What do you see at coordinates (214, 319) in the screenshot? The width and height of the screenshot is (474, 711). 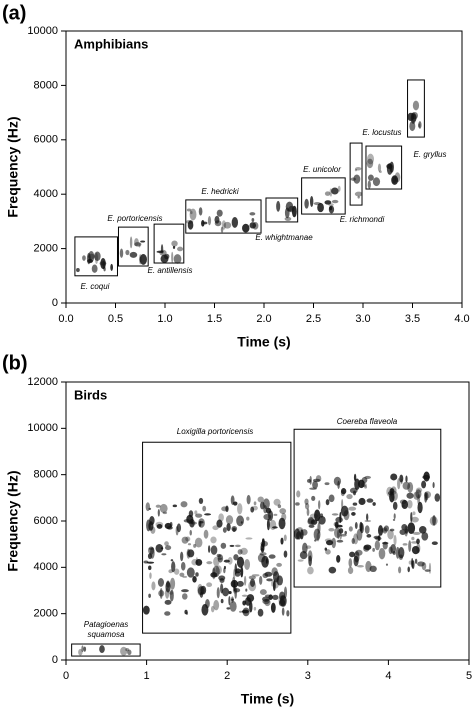 I see `x-tick-label: 1.5` at bounding box center [214, 319].